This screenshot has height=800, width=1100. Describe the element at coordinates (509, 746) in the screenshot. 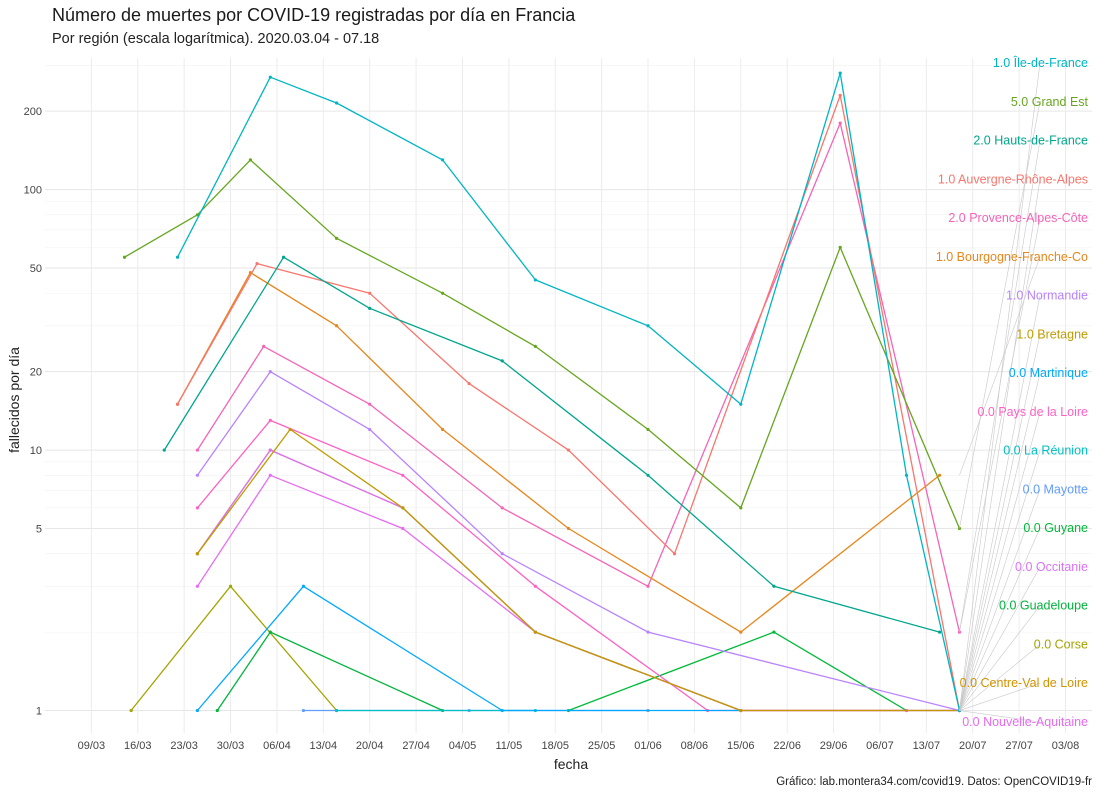

I see `x-tick-label: 11/05` at that location.